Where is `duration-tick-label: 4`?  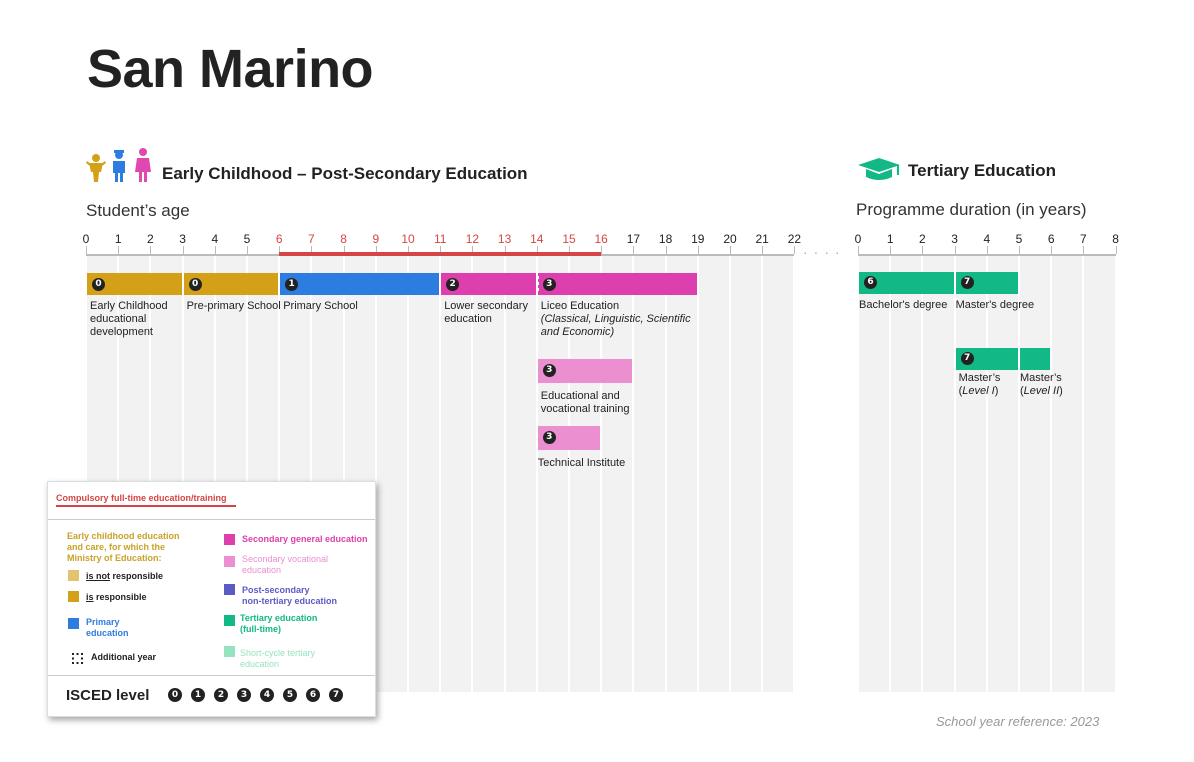
duration-tick-label: 4 is located at coordinates (987, 239).